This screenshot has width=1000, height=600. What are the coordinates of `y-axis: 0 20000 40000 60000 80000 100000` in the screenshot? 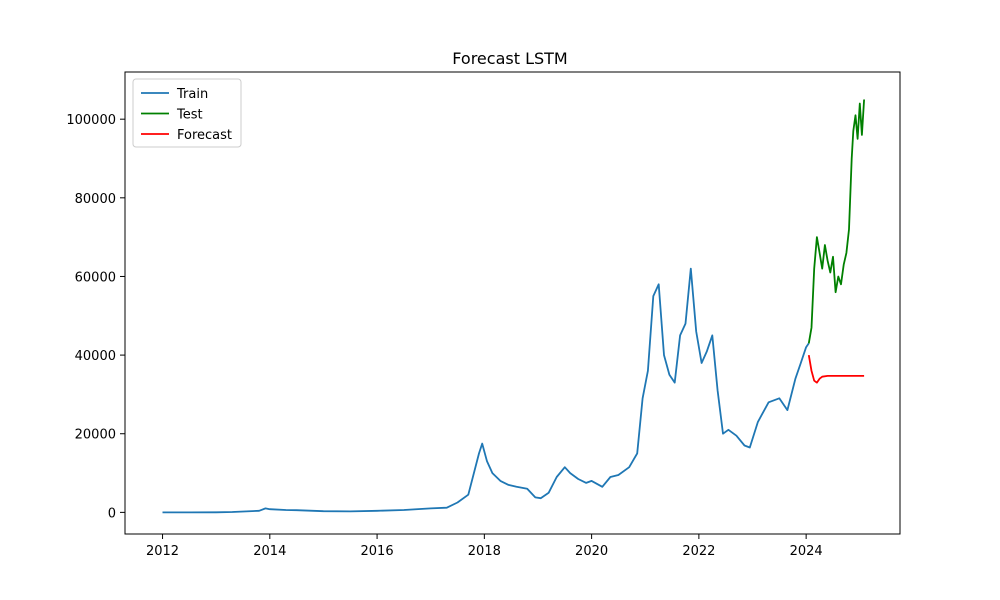 It's located at (95, 317).